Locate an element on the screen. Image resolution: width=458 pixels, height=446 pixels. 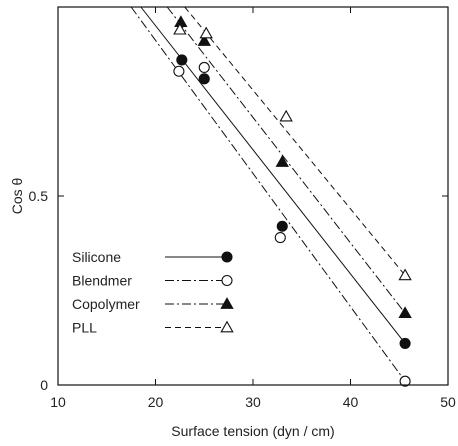
legend-marker-copolymer is located at coordinates (227, 303).